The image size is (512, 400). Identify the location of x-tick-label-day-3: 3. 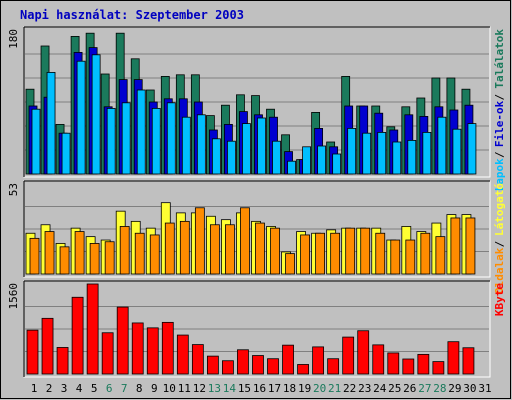
(64, 388).